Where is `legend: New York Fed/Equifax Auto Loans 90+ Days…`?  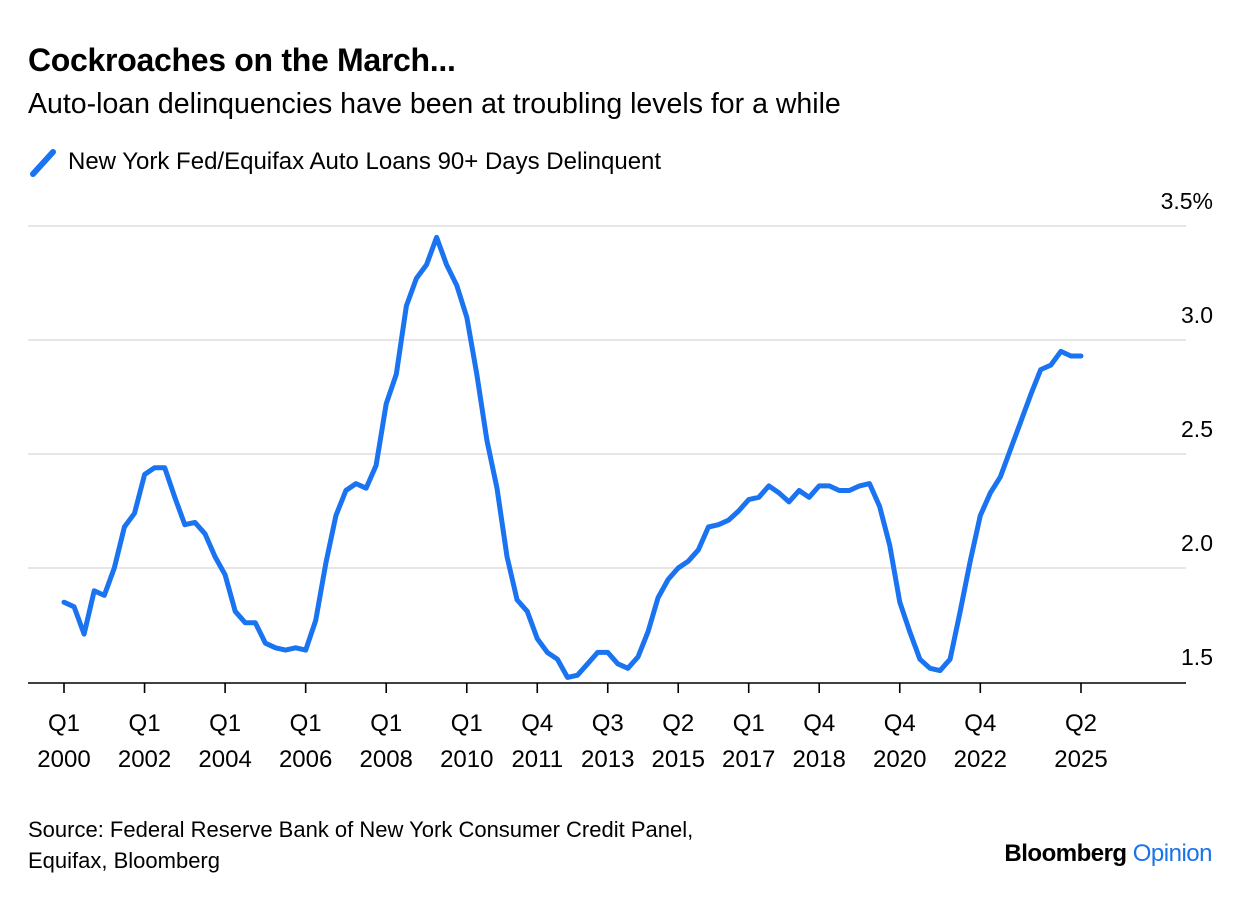 legend: New York Fed/Equifax Auto Loans 90+ Days… is located at coordinates (344, 162).